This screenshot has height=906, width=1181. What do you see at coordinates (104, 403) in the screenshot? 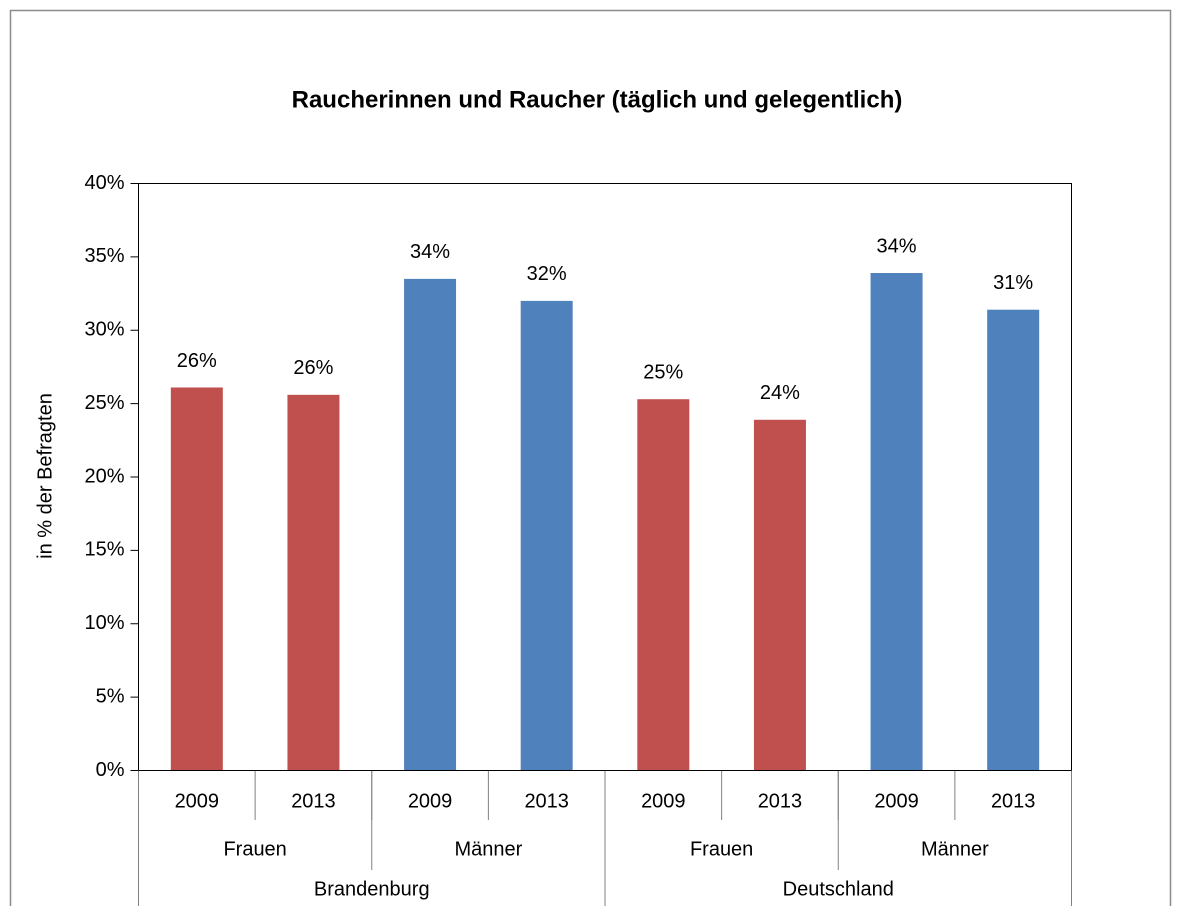
I see `y-tick-label: 25%` at bounding box center [104, 403].